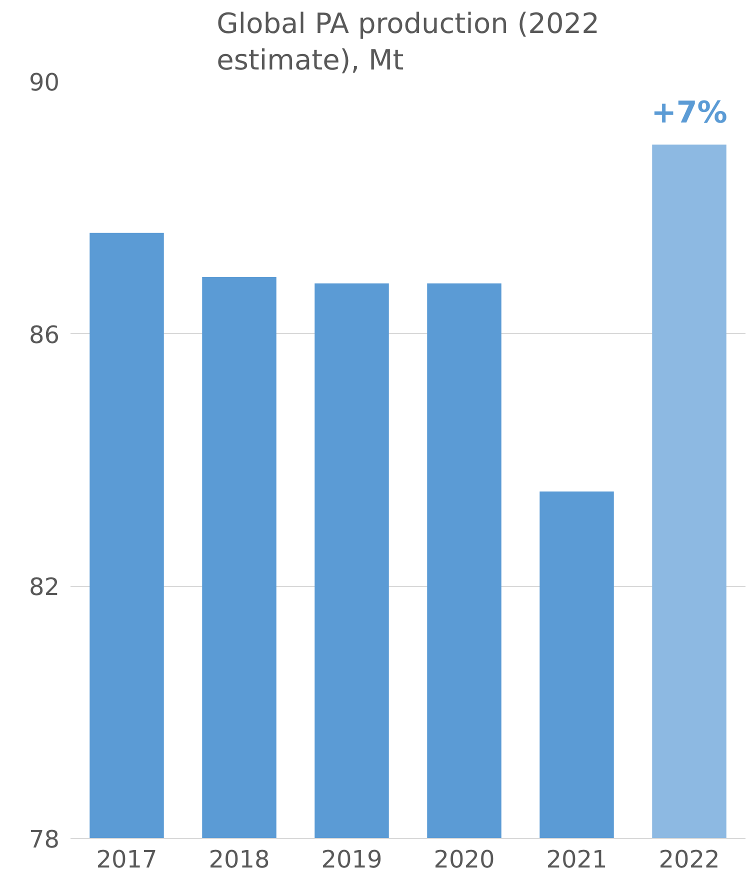 This screenshot has height=870, width=753. What do you see at coordinates (44, 587) in the screenshot?
I see `y-tick-label: 82` at bounding box center [44, 587].